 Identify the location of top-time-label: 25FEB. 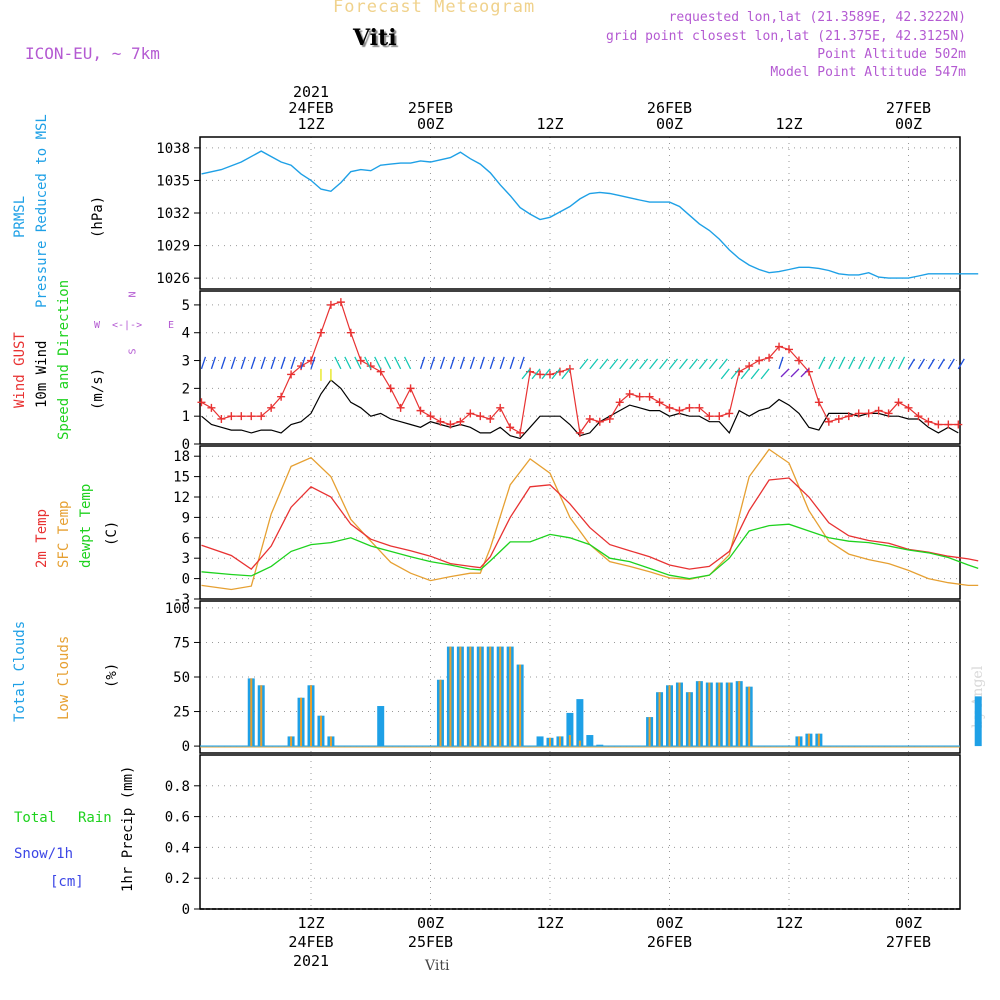
(430, 108).